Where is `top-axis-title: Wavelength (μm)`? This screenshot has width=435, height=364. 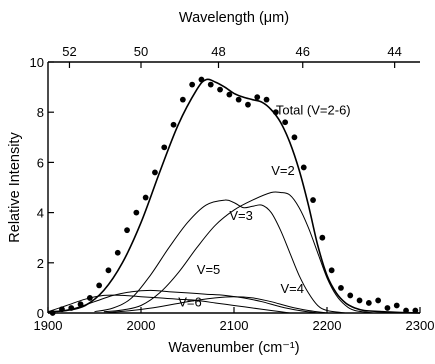 top-axis-title: Wavelength (μm) is located at coordinates (234, 18).